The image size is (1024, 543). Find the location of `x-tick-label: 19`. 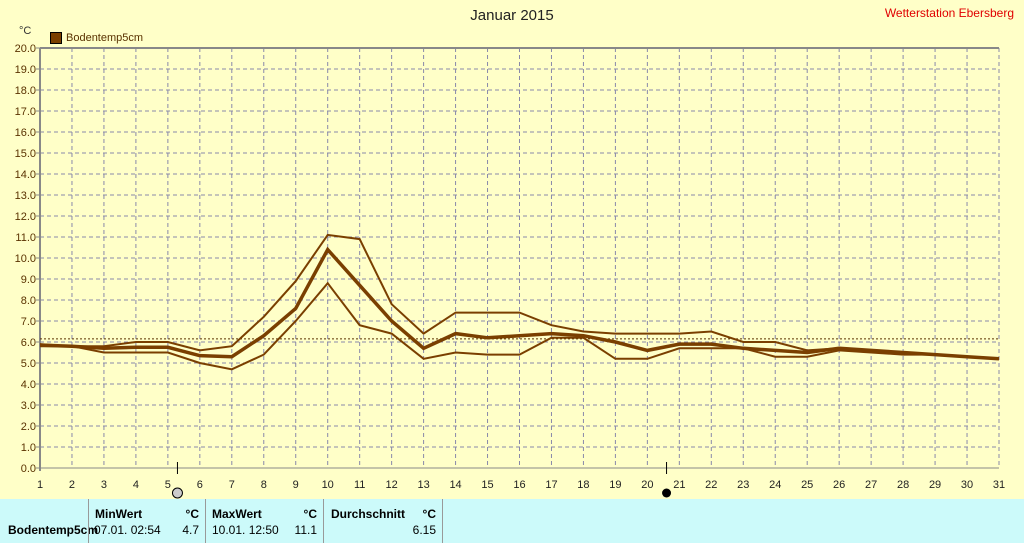

x-tick-label: 19 is located at coordinates (615, 485).